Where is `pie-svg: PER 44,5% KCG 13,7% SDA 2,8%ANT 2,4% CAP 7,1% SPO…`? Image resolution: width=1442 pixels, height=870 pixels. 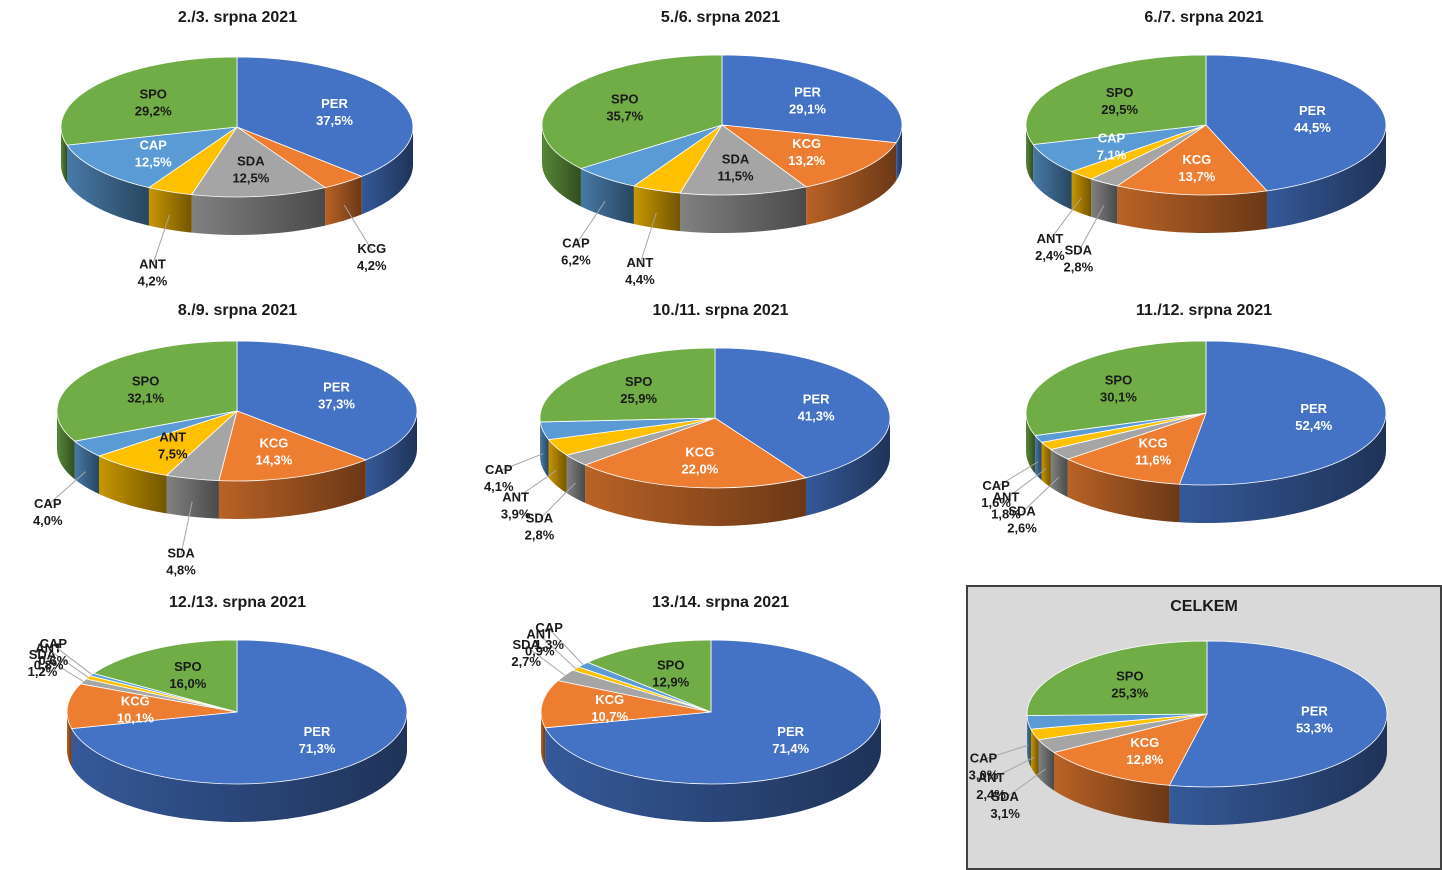 pie-svg: PER 44,5% KCG 13,7% SDA 2,8%ANT 2,4% CAP 7,1% SPO… is located at coordinates (1206, 164).